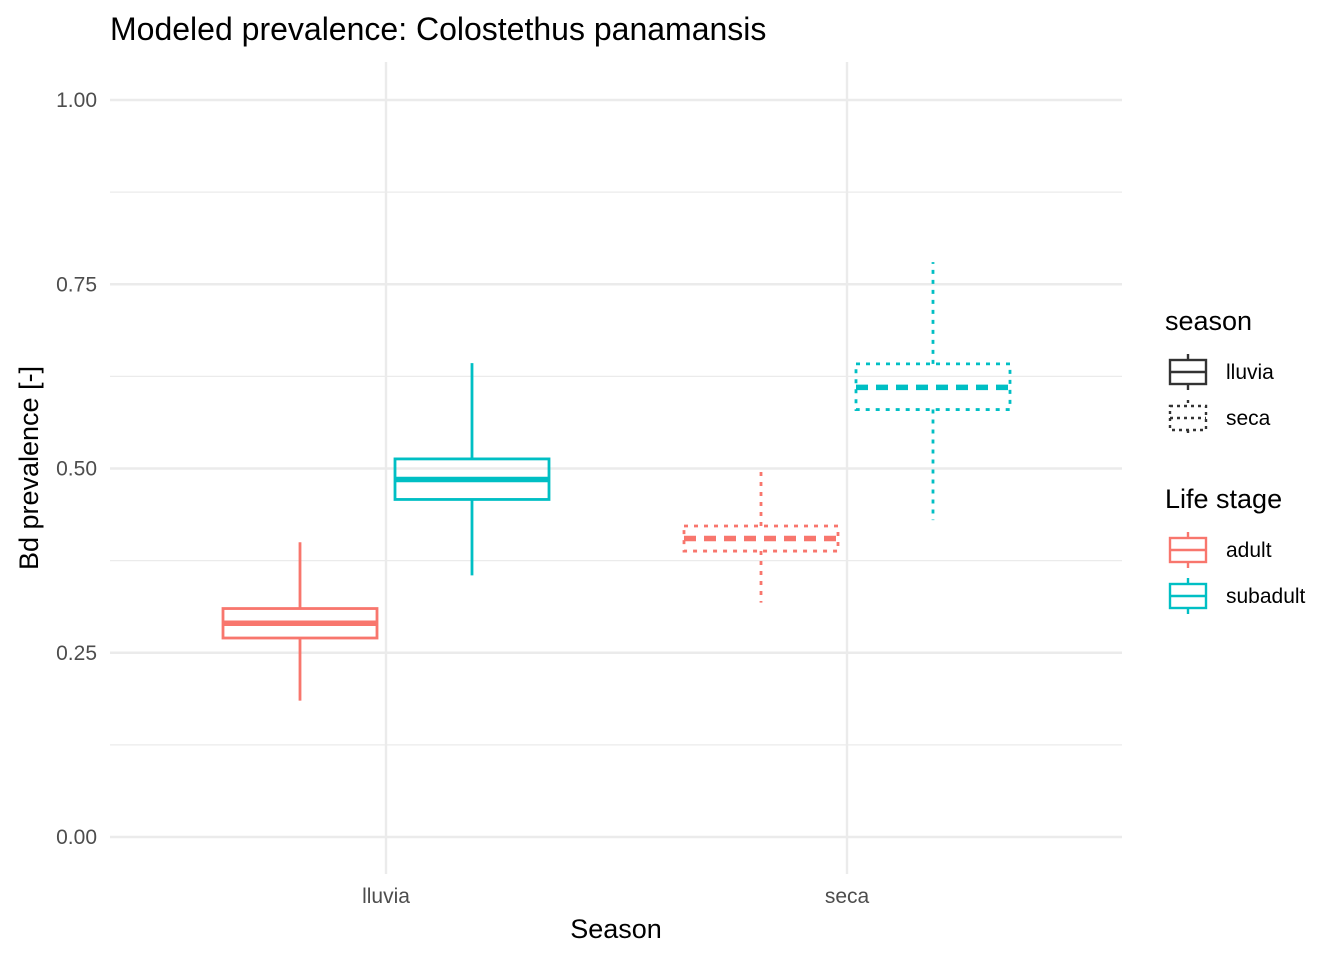 This screenshot has height=960, width=1344. Describe the element at coordinates (76, 100) in the screenshot. I see `y-tick-label: 1.00` at that location.